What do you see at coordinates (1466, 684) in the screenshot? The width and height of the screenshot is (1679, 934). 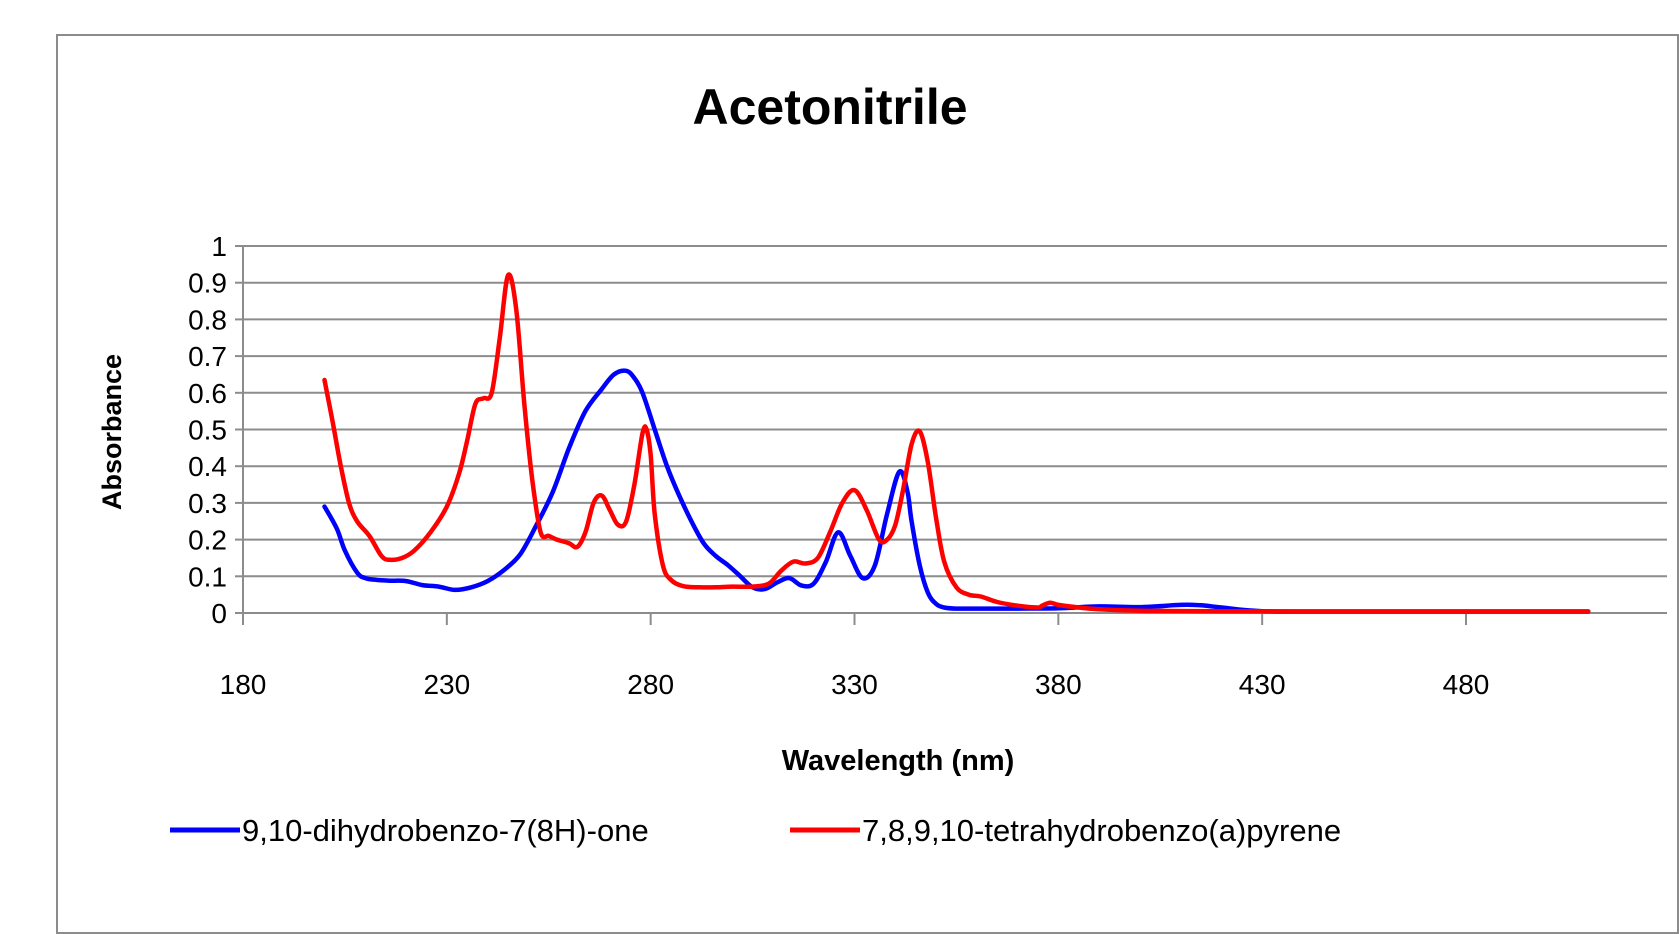 I see `x-tick-label: 480` at bounding box center [1466, 684].